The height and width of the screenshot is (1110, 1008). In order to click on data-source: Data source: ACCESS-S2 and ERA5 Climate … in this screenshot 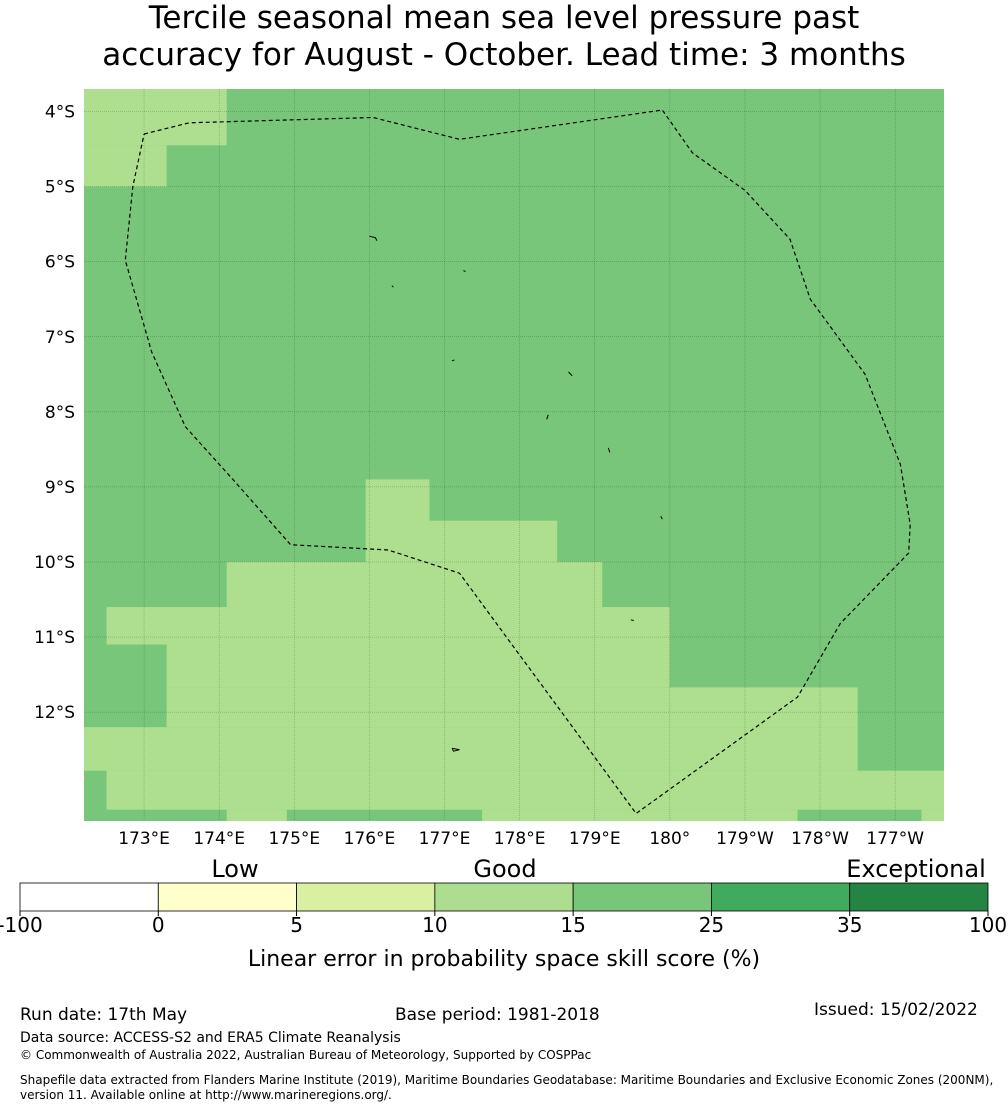, I will do `click(210, 1038)`.